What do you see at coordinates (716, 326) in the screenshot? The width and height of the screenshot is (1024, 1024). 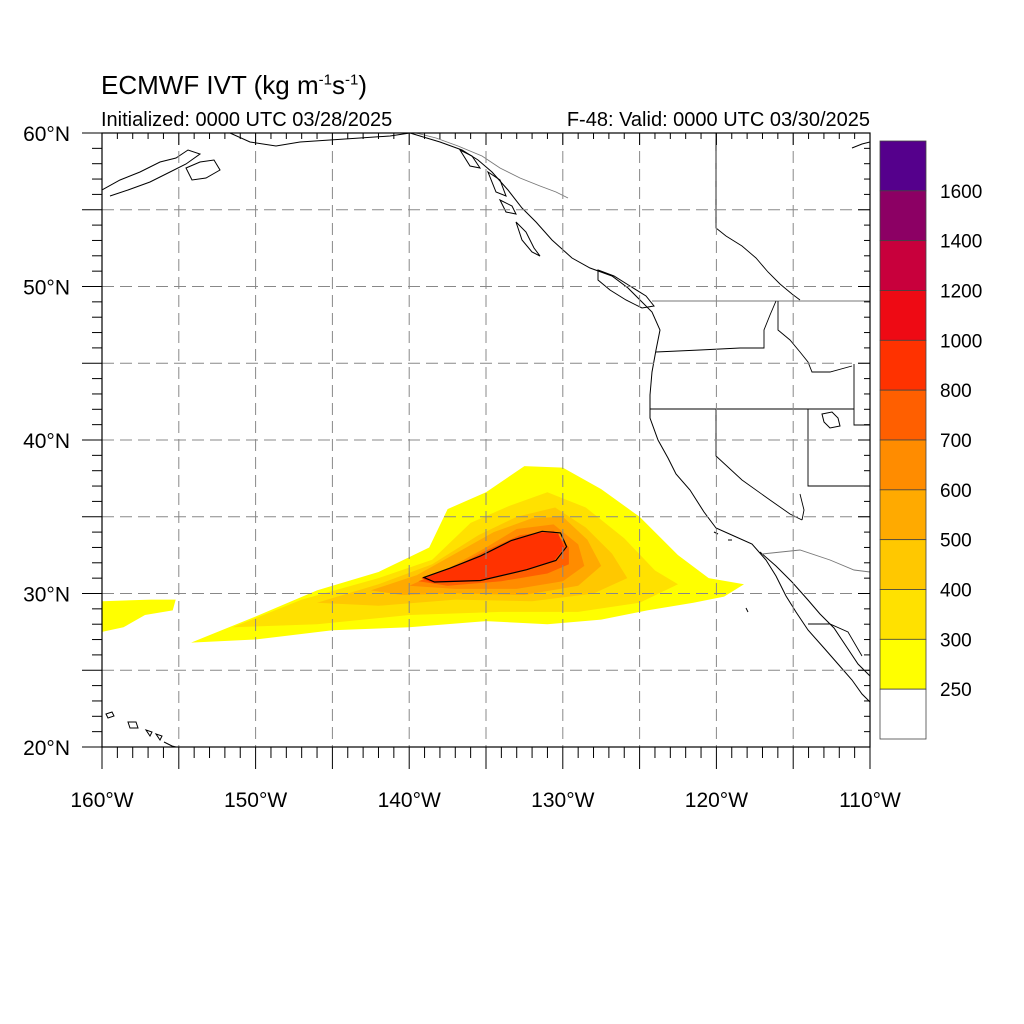 I see `washington-oregon-border` at bounding box center [716, 326].